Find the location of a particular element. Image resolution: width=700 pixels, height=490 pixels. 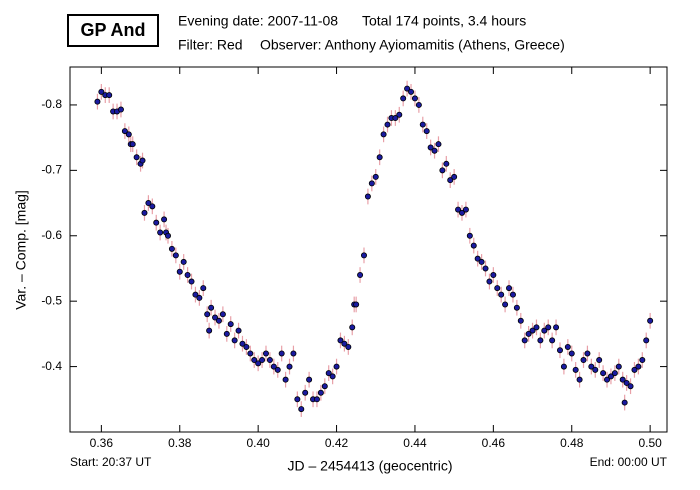

y-tick-label: -0.4 is located at coordinates (51, 366).